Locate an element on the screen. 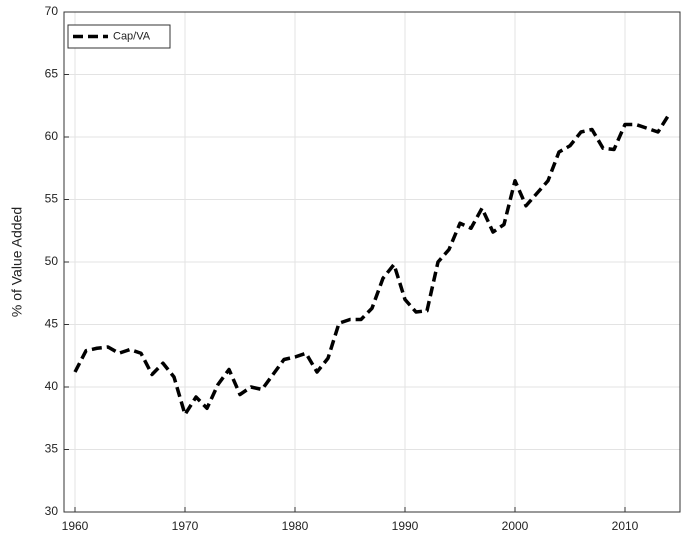  x-tick-label: 1980 is located at coordinates (295, 526).